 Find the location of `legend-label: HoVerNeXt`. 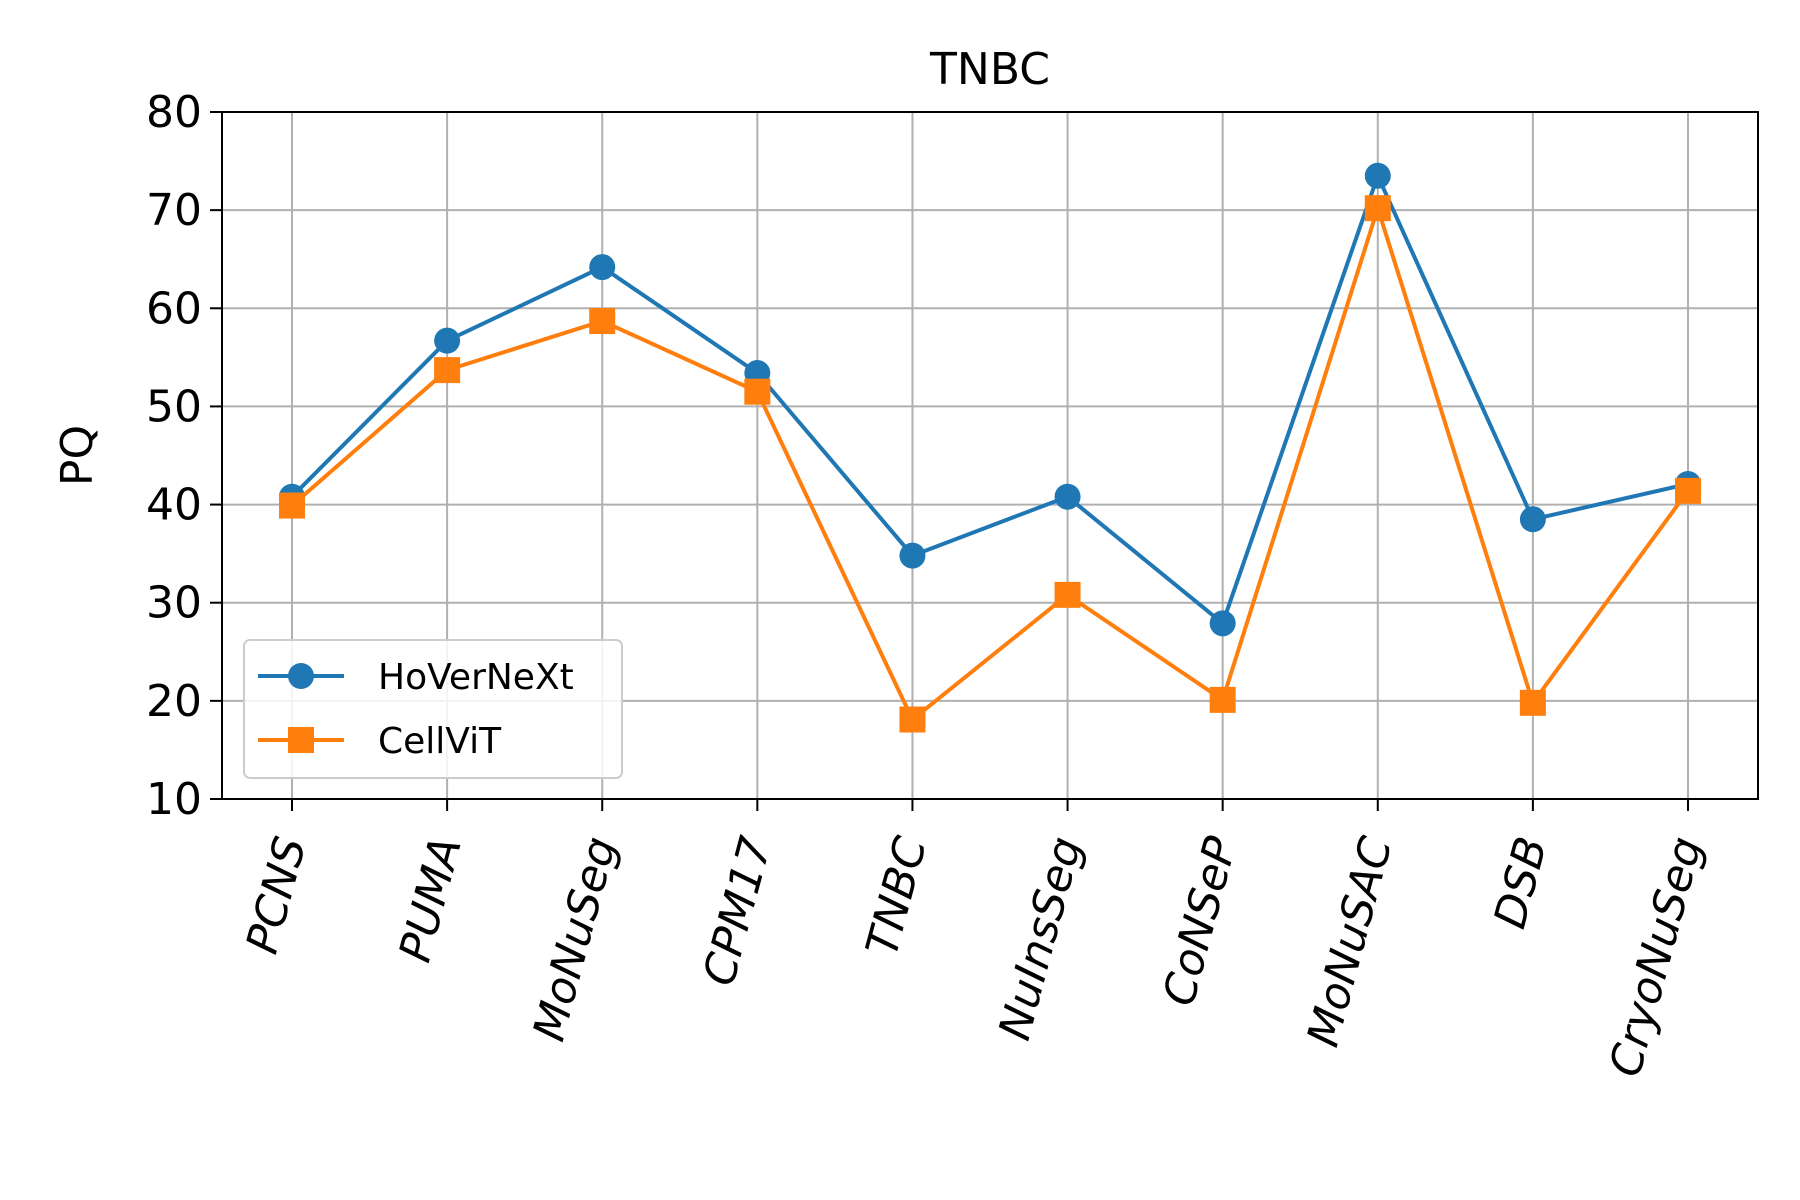

legend-label: HoVerNeXt is located at coordinates (476, 677).